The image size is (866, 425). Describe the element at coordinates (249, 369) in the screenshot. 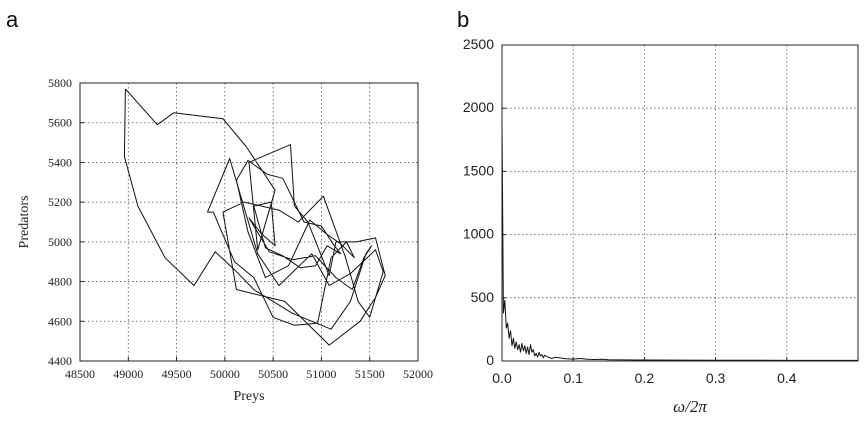

I see `x-ticks-a: 48500 49000 49500 50000 50500 51000 51500 52000` at that location.